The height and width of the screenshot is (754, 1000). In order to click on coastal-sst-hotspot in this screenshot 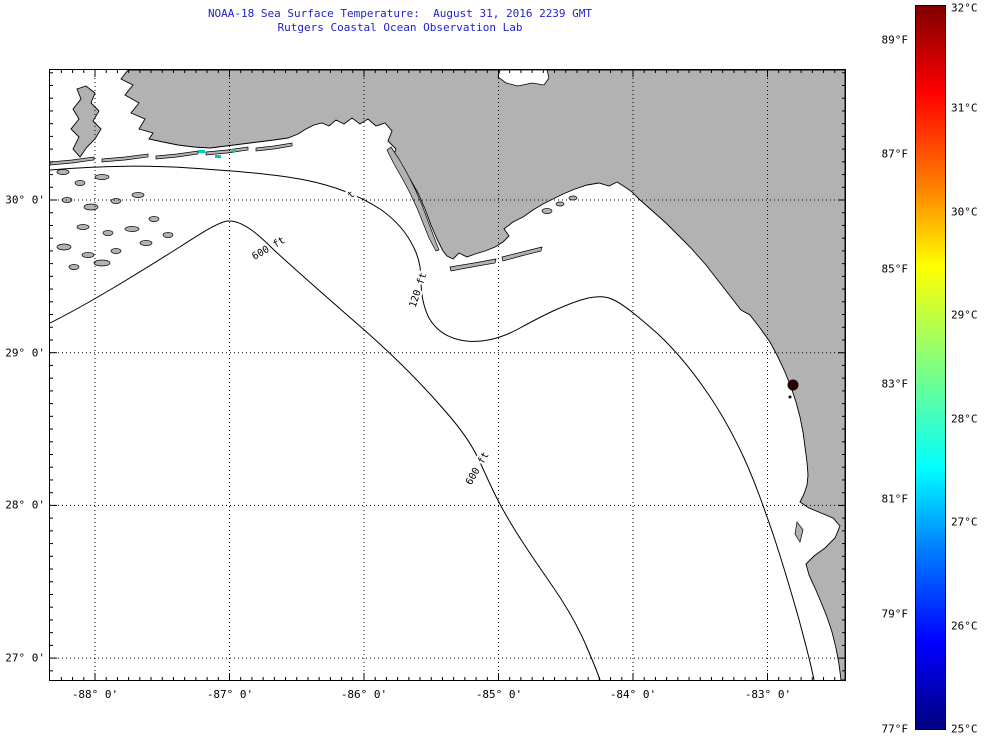, I will do `click(793, 389)`.